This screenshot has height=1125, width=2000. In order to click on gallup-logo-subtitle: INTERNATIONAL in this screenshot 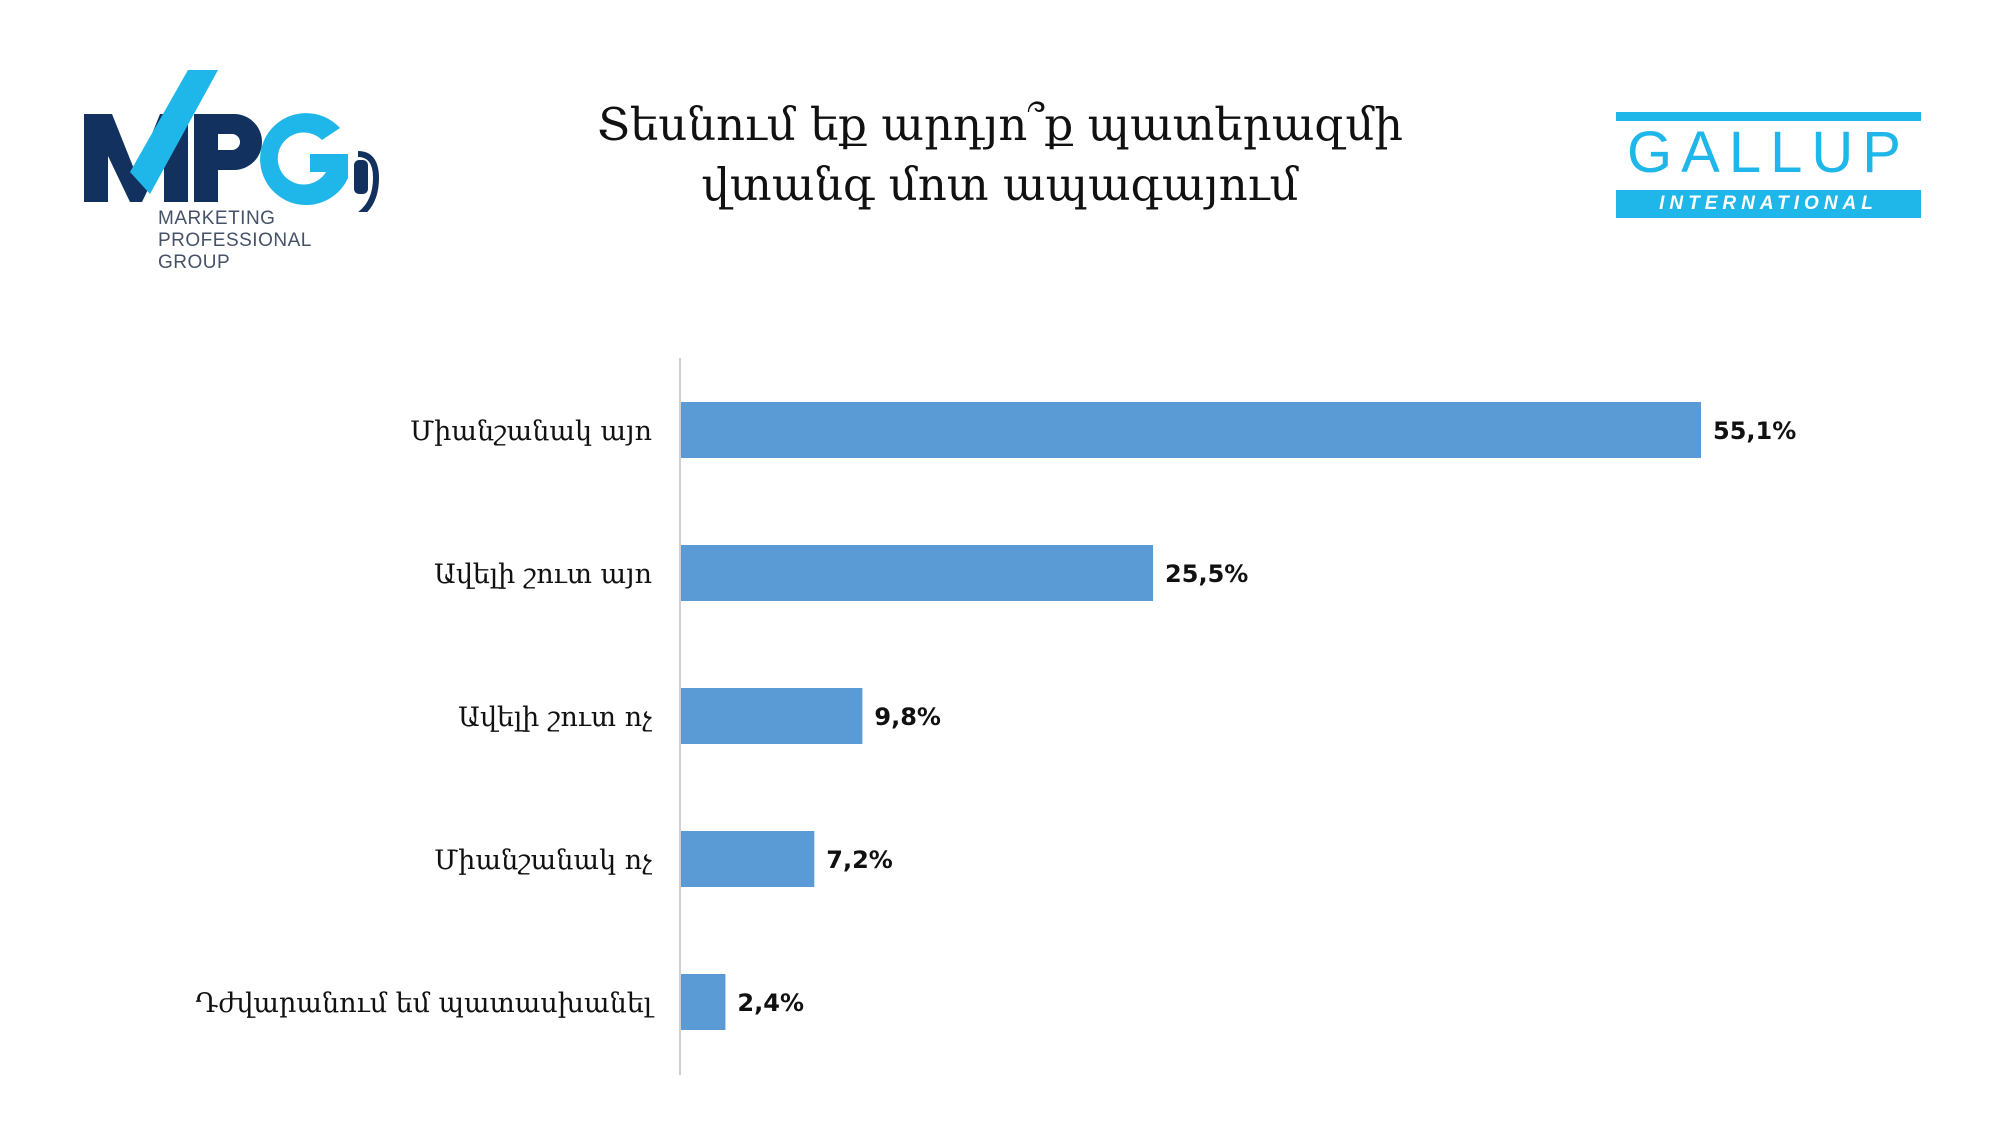, I will do `click(1768, 204)`.